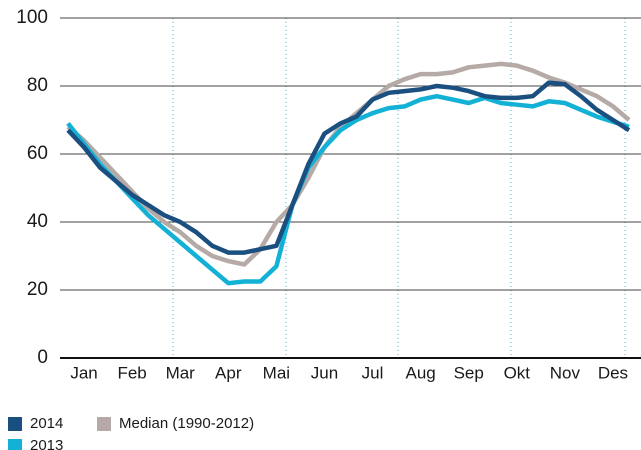  I want to click on y-tick-label: 20, so click(37, 289).